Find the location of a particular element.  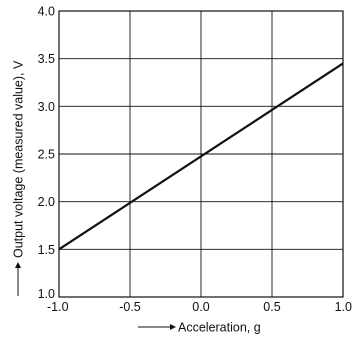

x-axis-title-group: Acceleration, g is located at coordinates (199, 328).